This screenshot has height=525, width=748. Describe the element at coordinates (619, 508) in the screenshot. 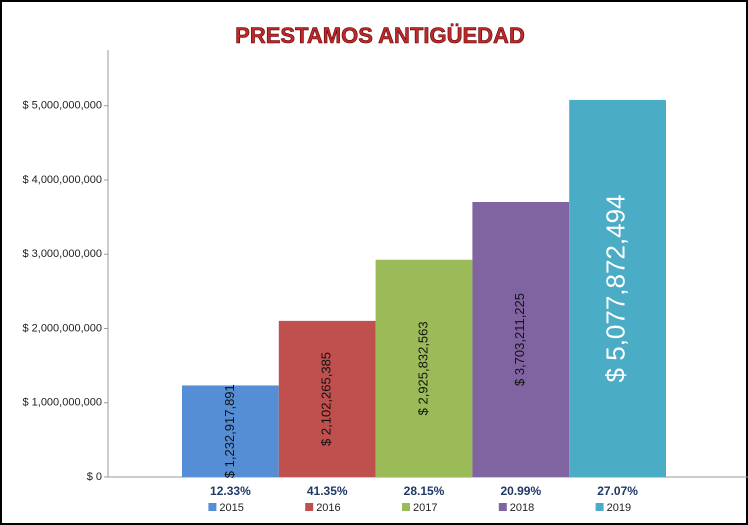

I see `legend-label: 2019` at that location.